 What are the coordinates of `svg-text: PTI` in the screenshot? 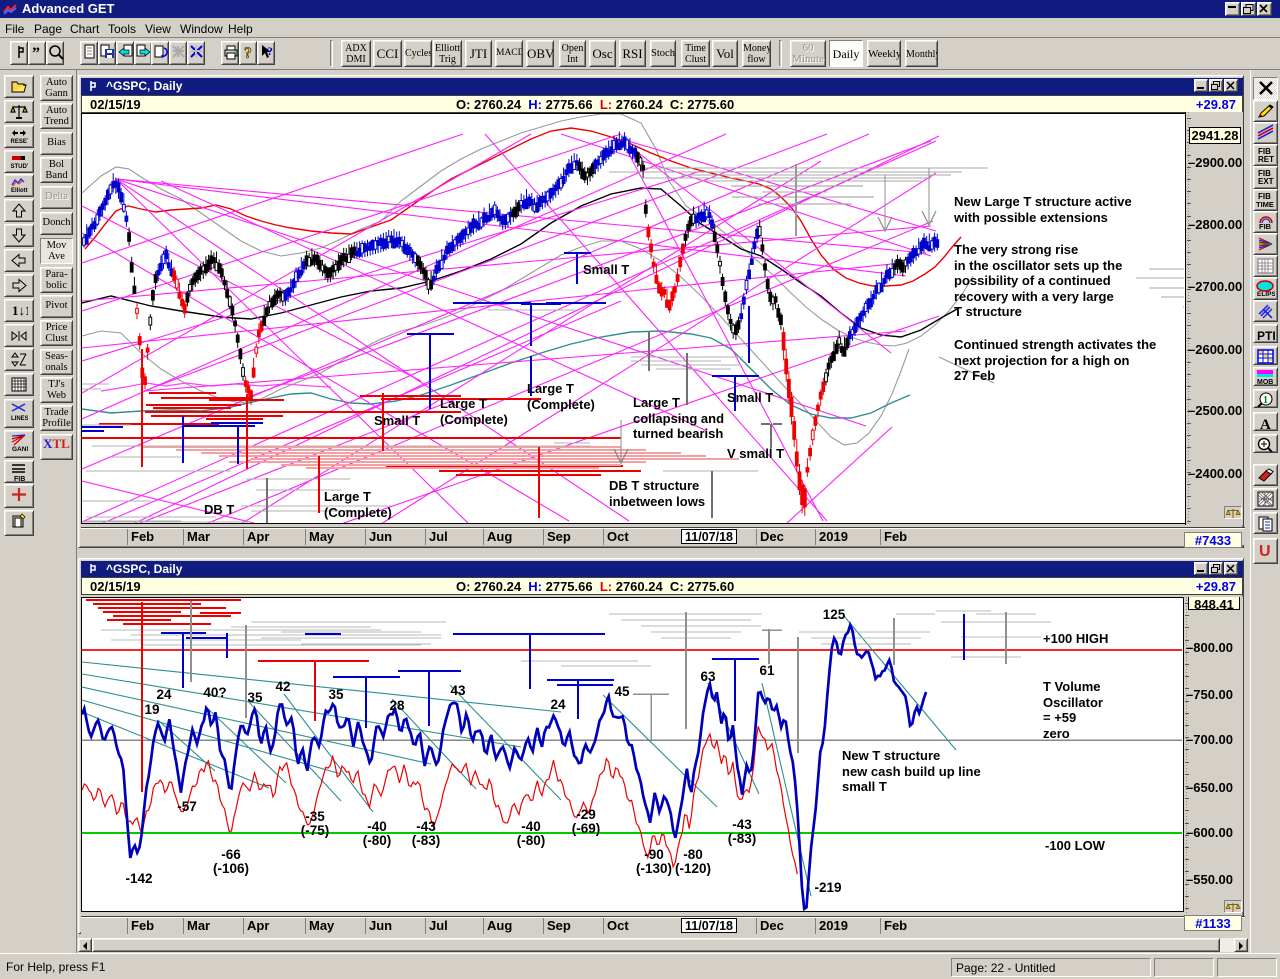 It's located at (1266, 335).